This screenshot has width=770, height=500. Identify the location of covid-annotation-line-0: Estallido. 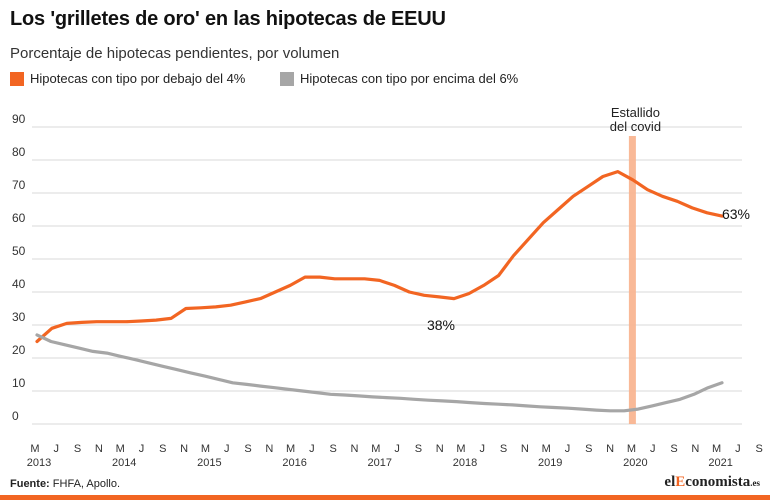
(635, 112).